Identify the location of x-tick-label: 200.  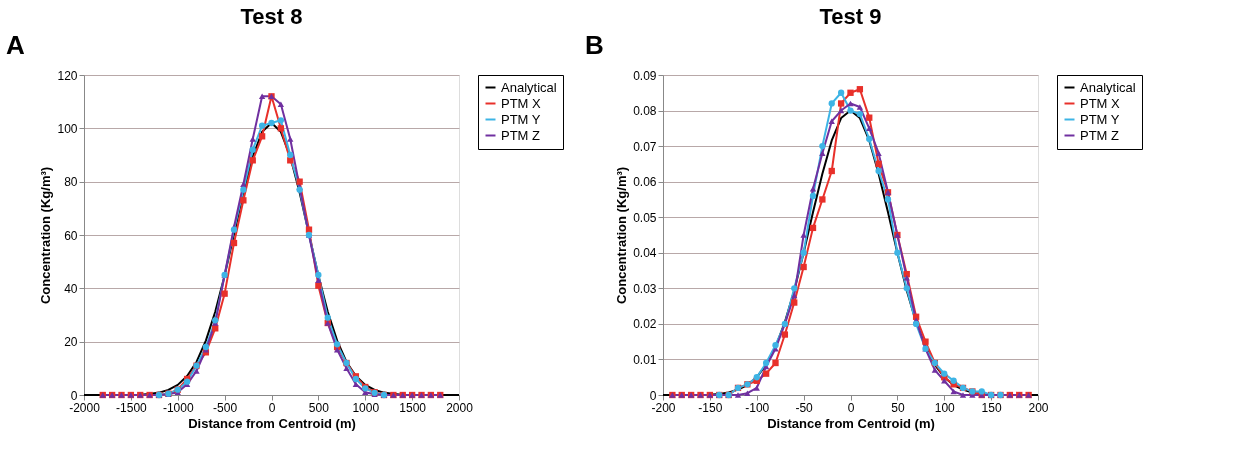
(1038, 407).